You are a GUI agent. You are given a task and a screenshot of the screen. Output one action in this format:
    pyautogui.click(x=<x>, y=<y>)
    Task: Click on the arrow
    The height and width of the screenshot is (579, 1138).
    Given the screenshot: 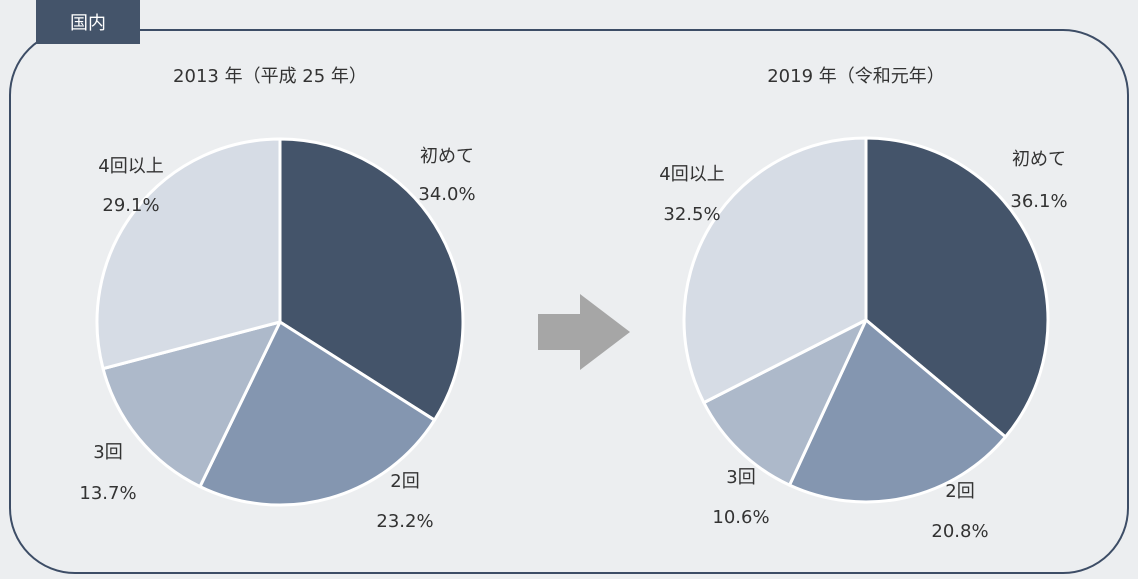 What is the action you would take?
    pyautogui.click(x=584, y=332)
    